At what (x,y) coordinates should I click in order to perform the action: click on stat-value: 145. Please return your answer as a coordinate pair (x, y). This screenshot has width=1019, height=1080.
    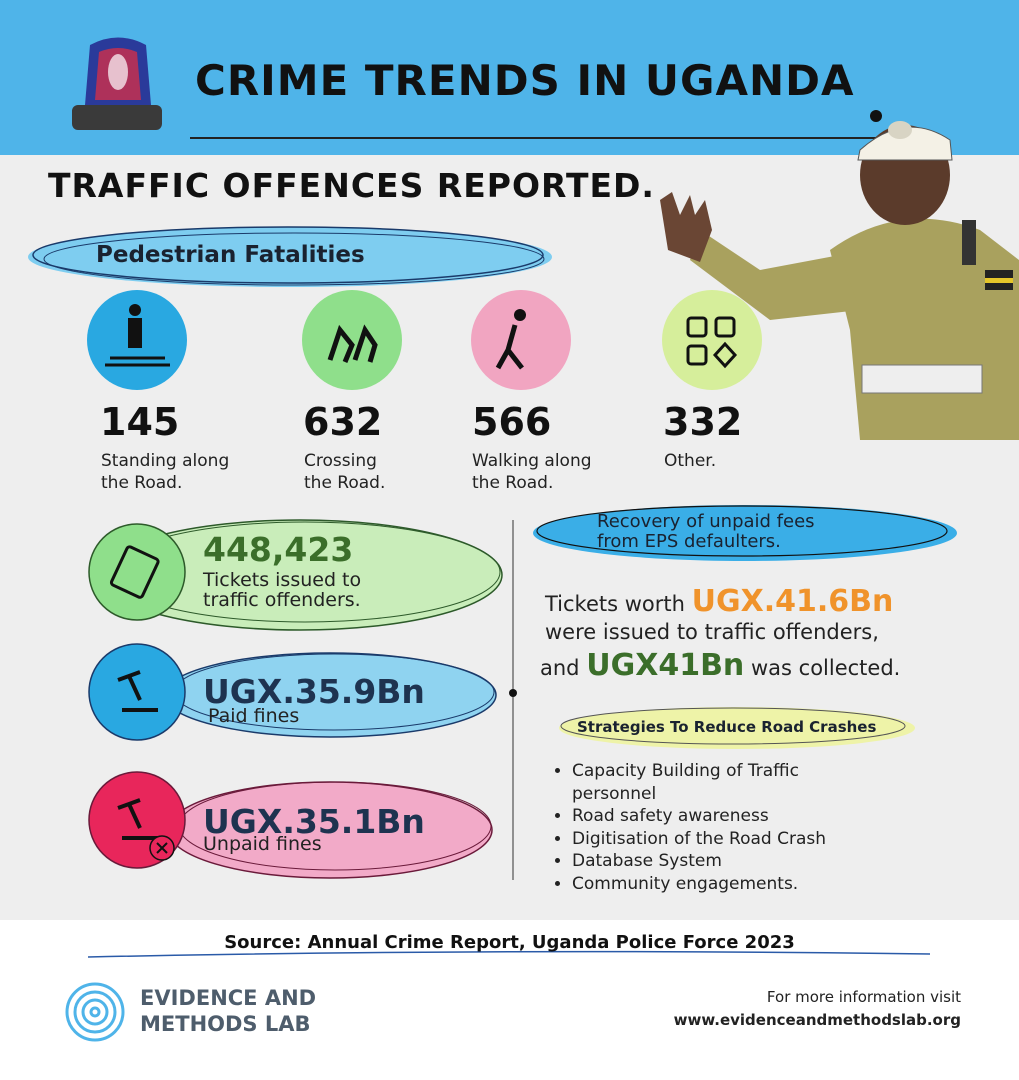
    Looking at the image, I should click on (140, 422).